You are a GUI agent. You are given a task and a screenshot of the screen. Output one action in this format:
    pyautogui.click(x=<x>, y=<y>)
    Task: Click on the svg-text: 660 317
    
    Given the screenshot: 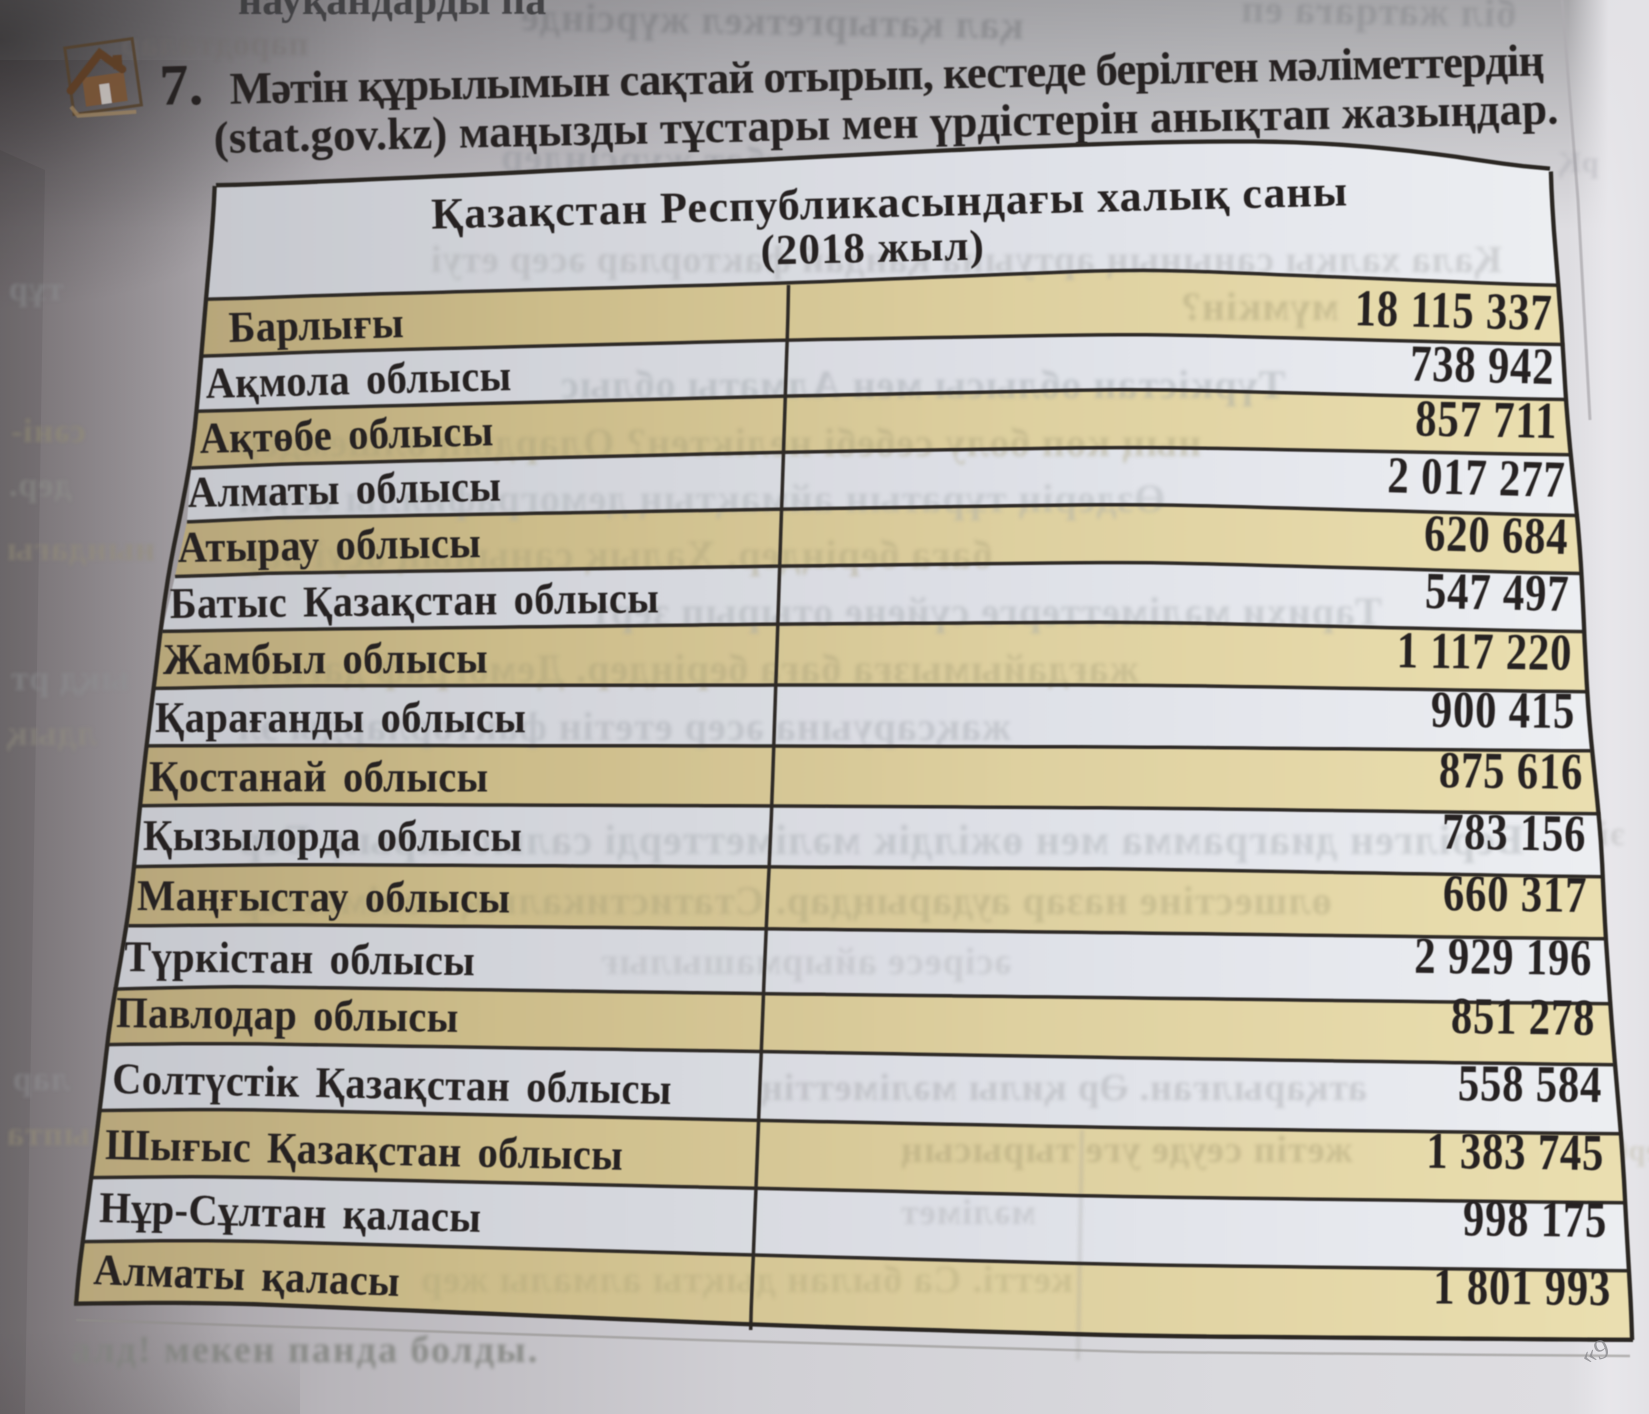 What is the action you would take?
    pyautogui.click(x=1515, y=894)
    